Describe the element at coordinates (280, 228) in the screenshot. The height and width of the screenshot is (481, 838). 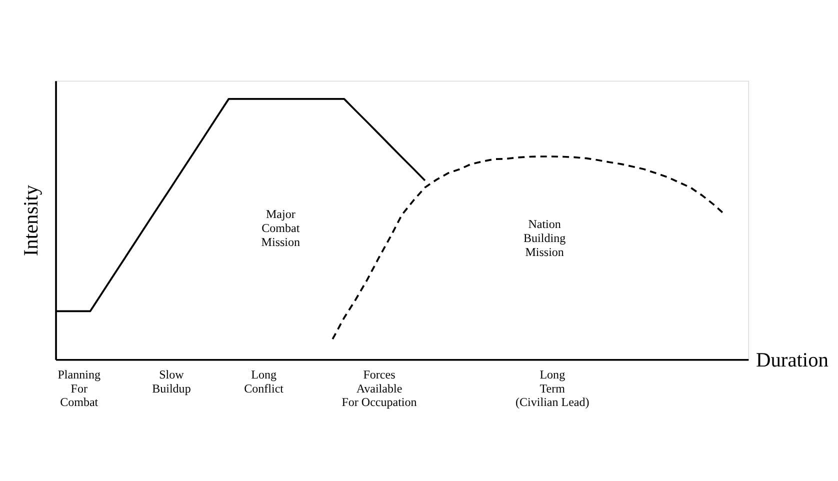
I see `annotation: Major Combat Mission` at that location.